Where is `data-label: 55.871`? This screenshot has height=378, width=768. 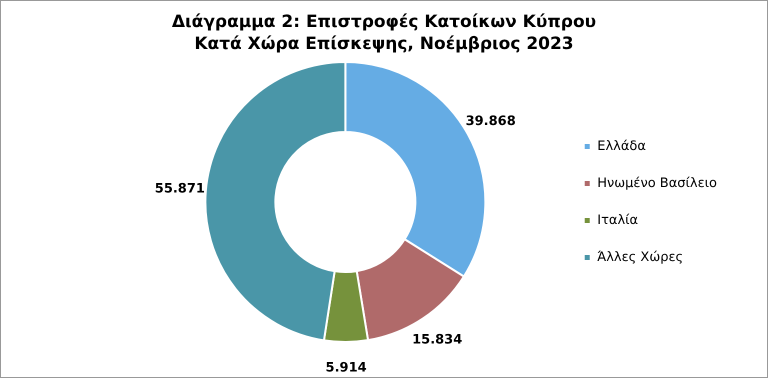 data-label: 55.871 is located at coordinates (179, 189).